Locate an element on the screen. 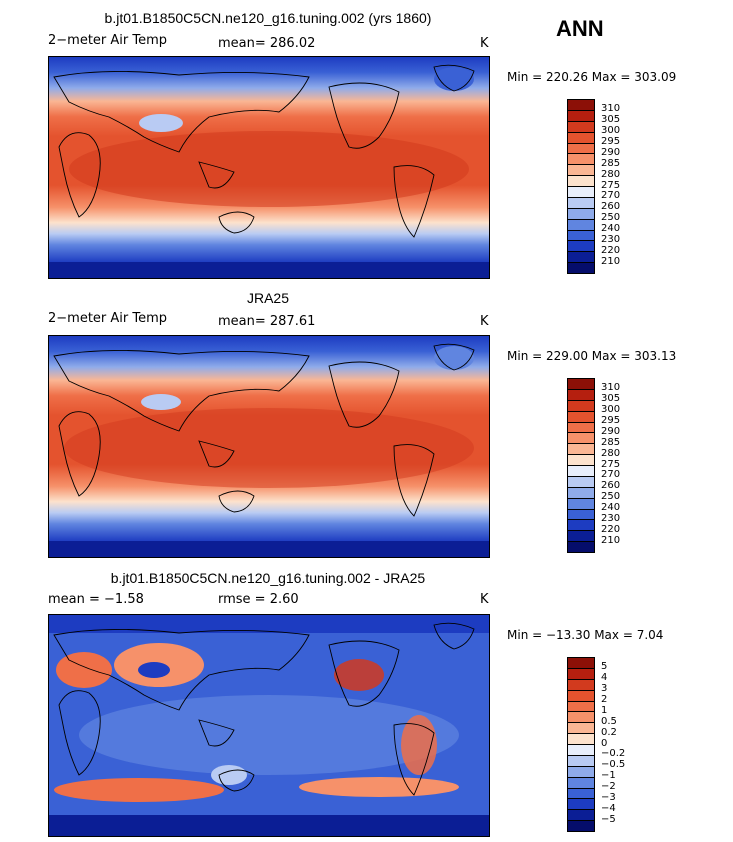 The width and height of the screenshot is (733, 842). panel1-tibet-cold is located at coordinates (161, 123).